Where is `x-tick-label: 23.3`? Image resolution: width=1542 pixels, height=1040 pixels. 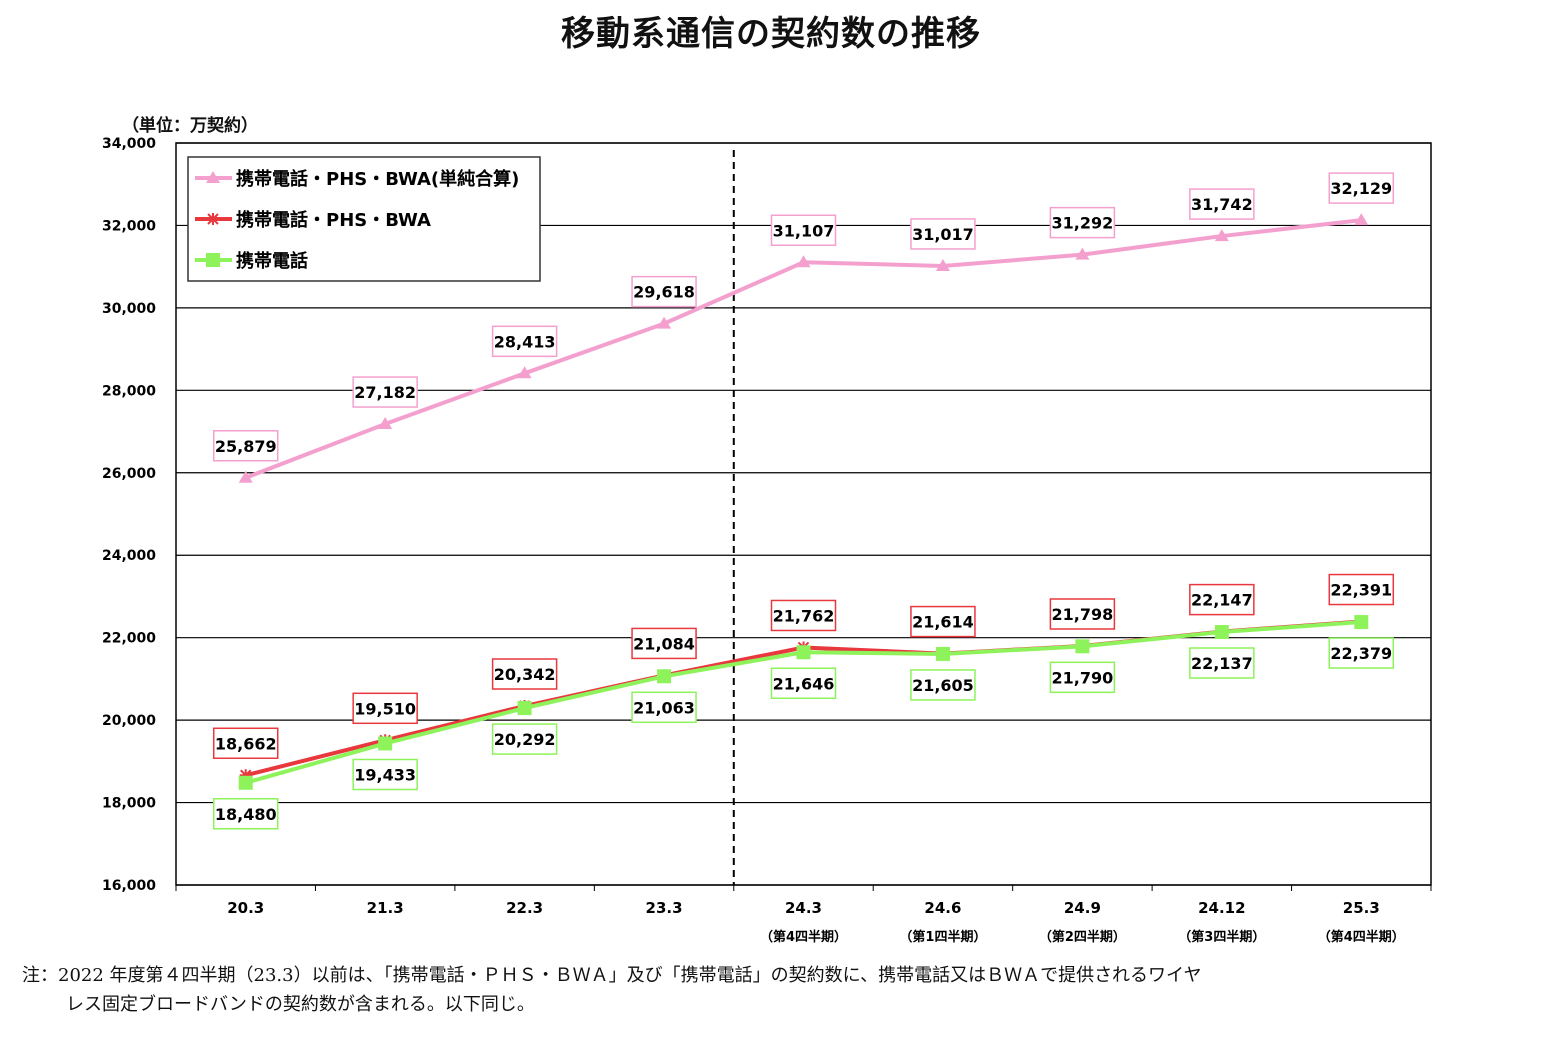 x-tick-label: 23.3 is located at coordinates (664, 908).